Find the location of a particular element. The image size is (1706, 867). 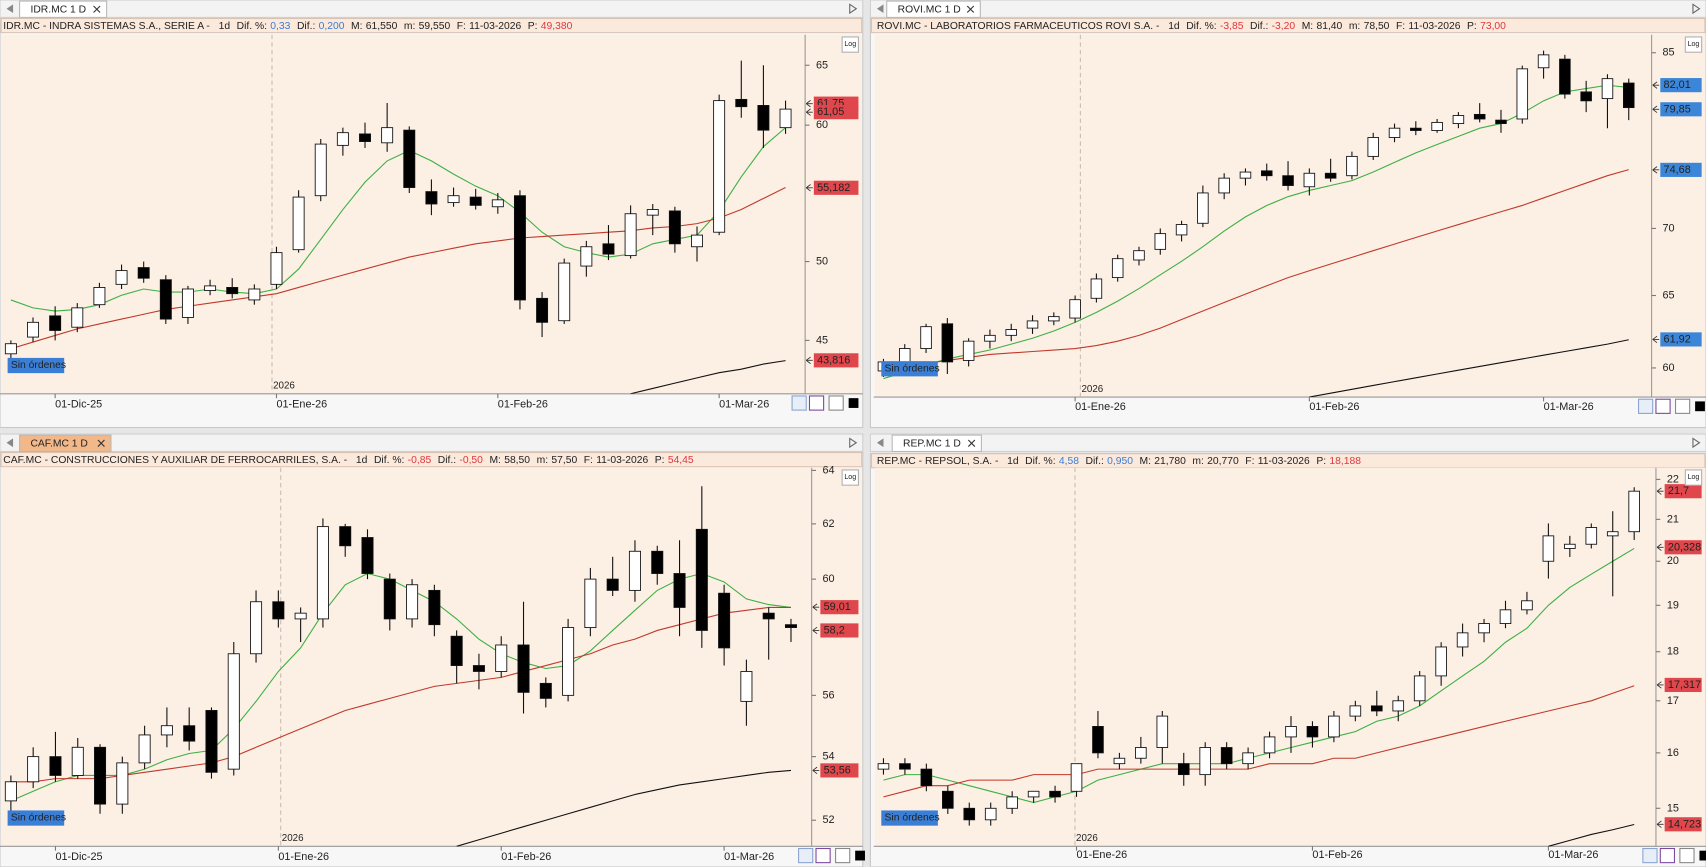

y-tick-label: 60 is located at coordinates (1668, 368).